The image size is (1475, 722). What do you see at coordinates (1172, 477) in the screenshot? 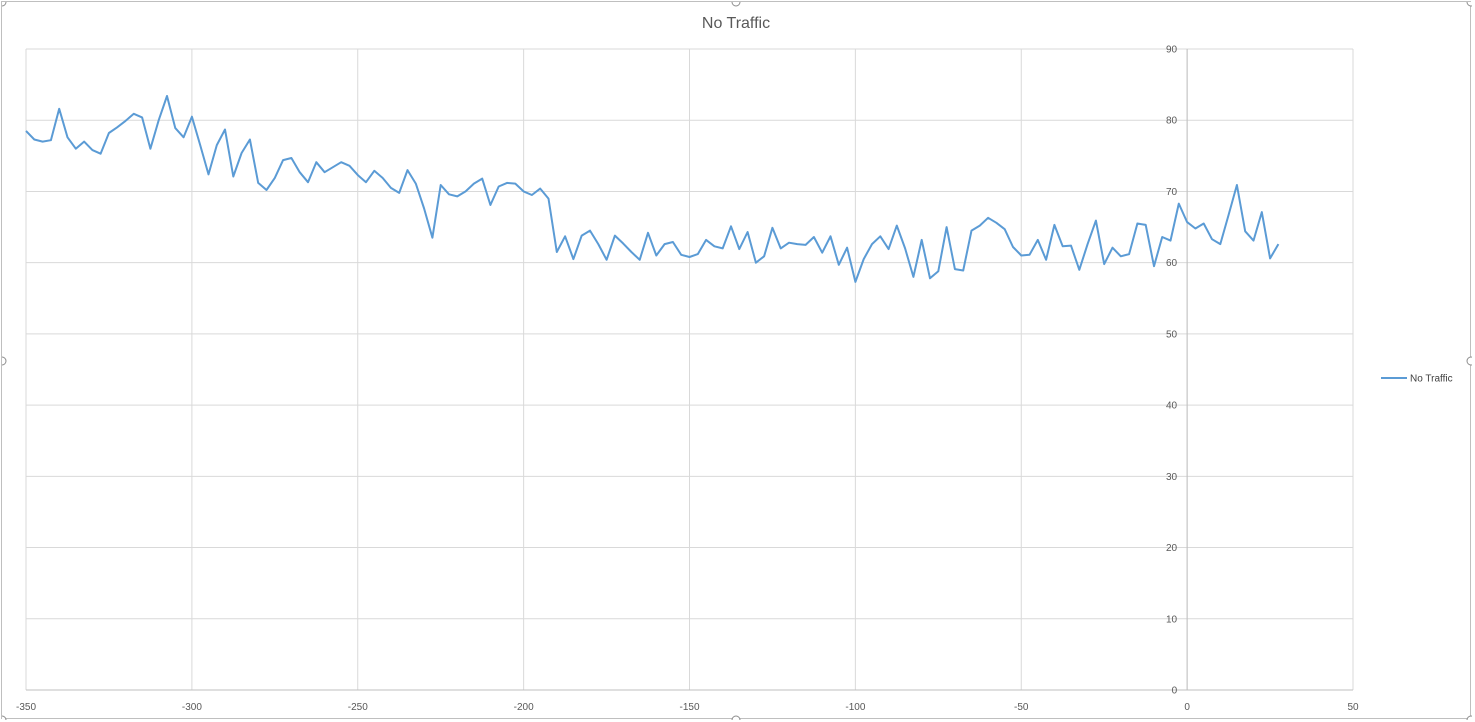
I see `y-tick-label: 30` at bounding box center [1172, 477].